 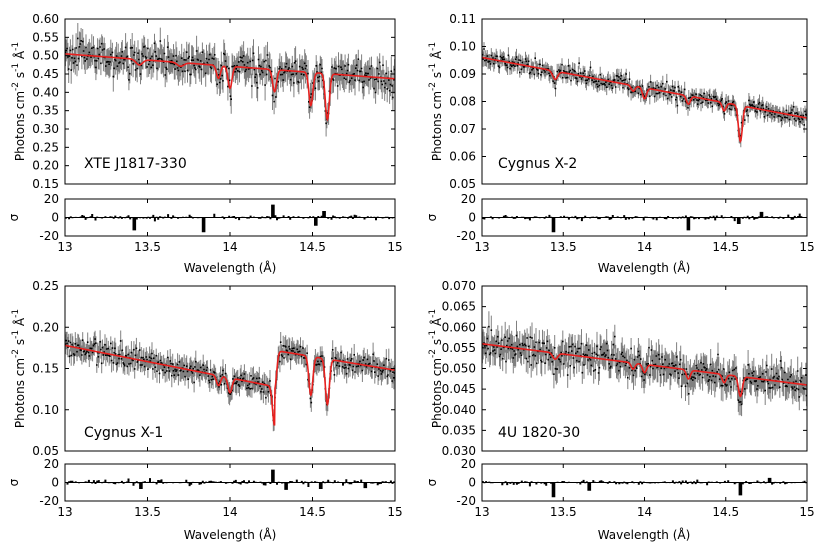 What do you see at coordinates (462, 129) in the screenshot?
I see `y-tick-label: 0.07` at bounding box center [462, 129].